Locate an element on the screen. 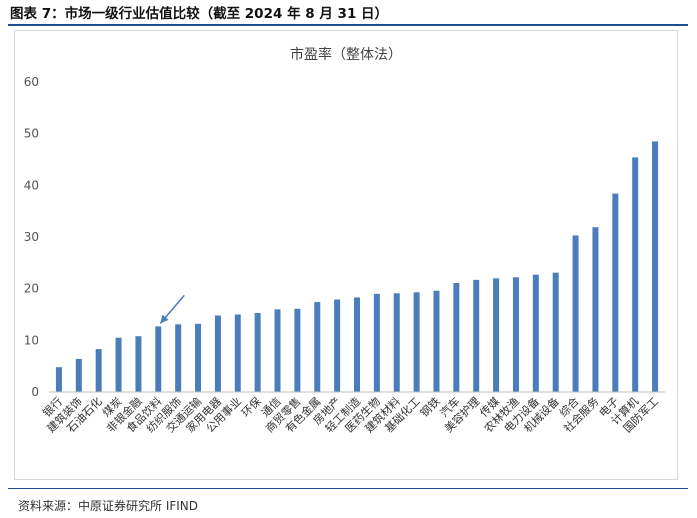  figure-title-bar: 图表 7：市场一级行业估值比较（截至 2024 年 8 月 31 日） is located at coordinates (348, 13).